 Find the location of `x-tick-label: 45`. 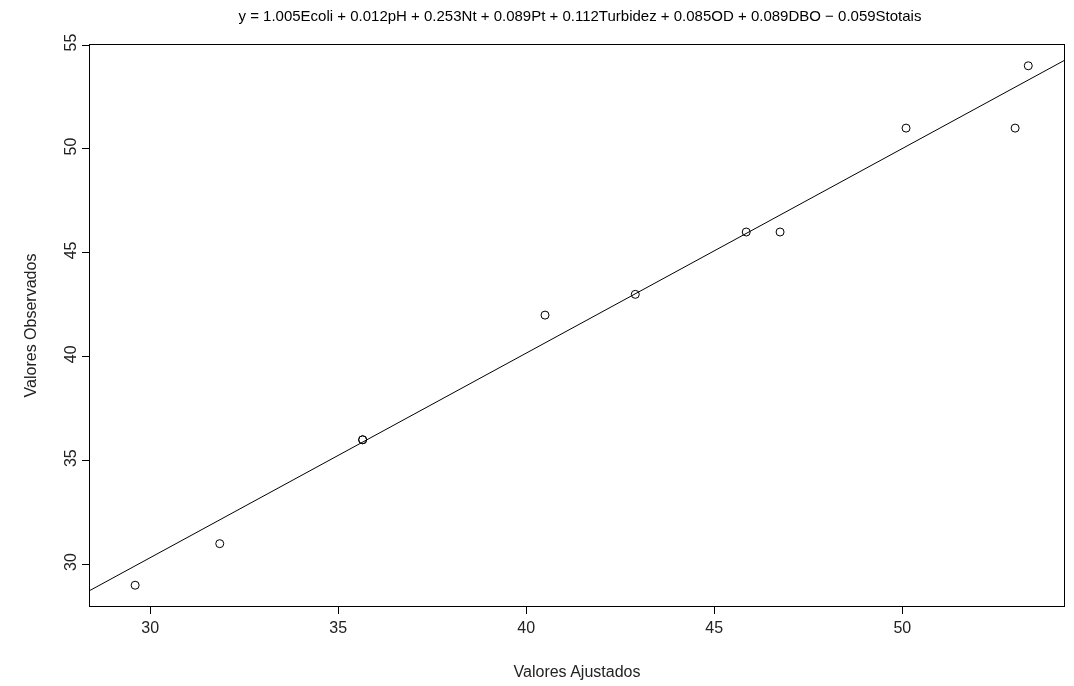

x-tick-label: 45 is located at coordinates (714, 628).